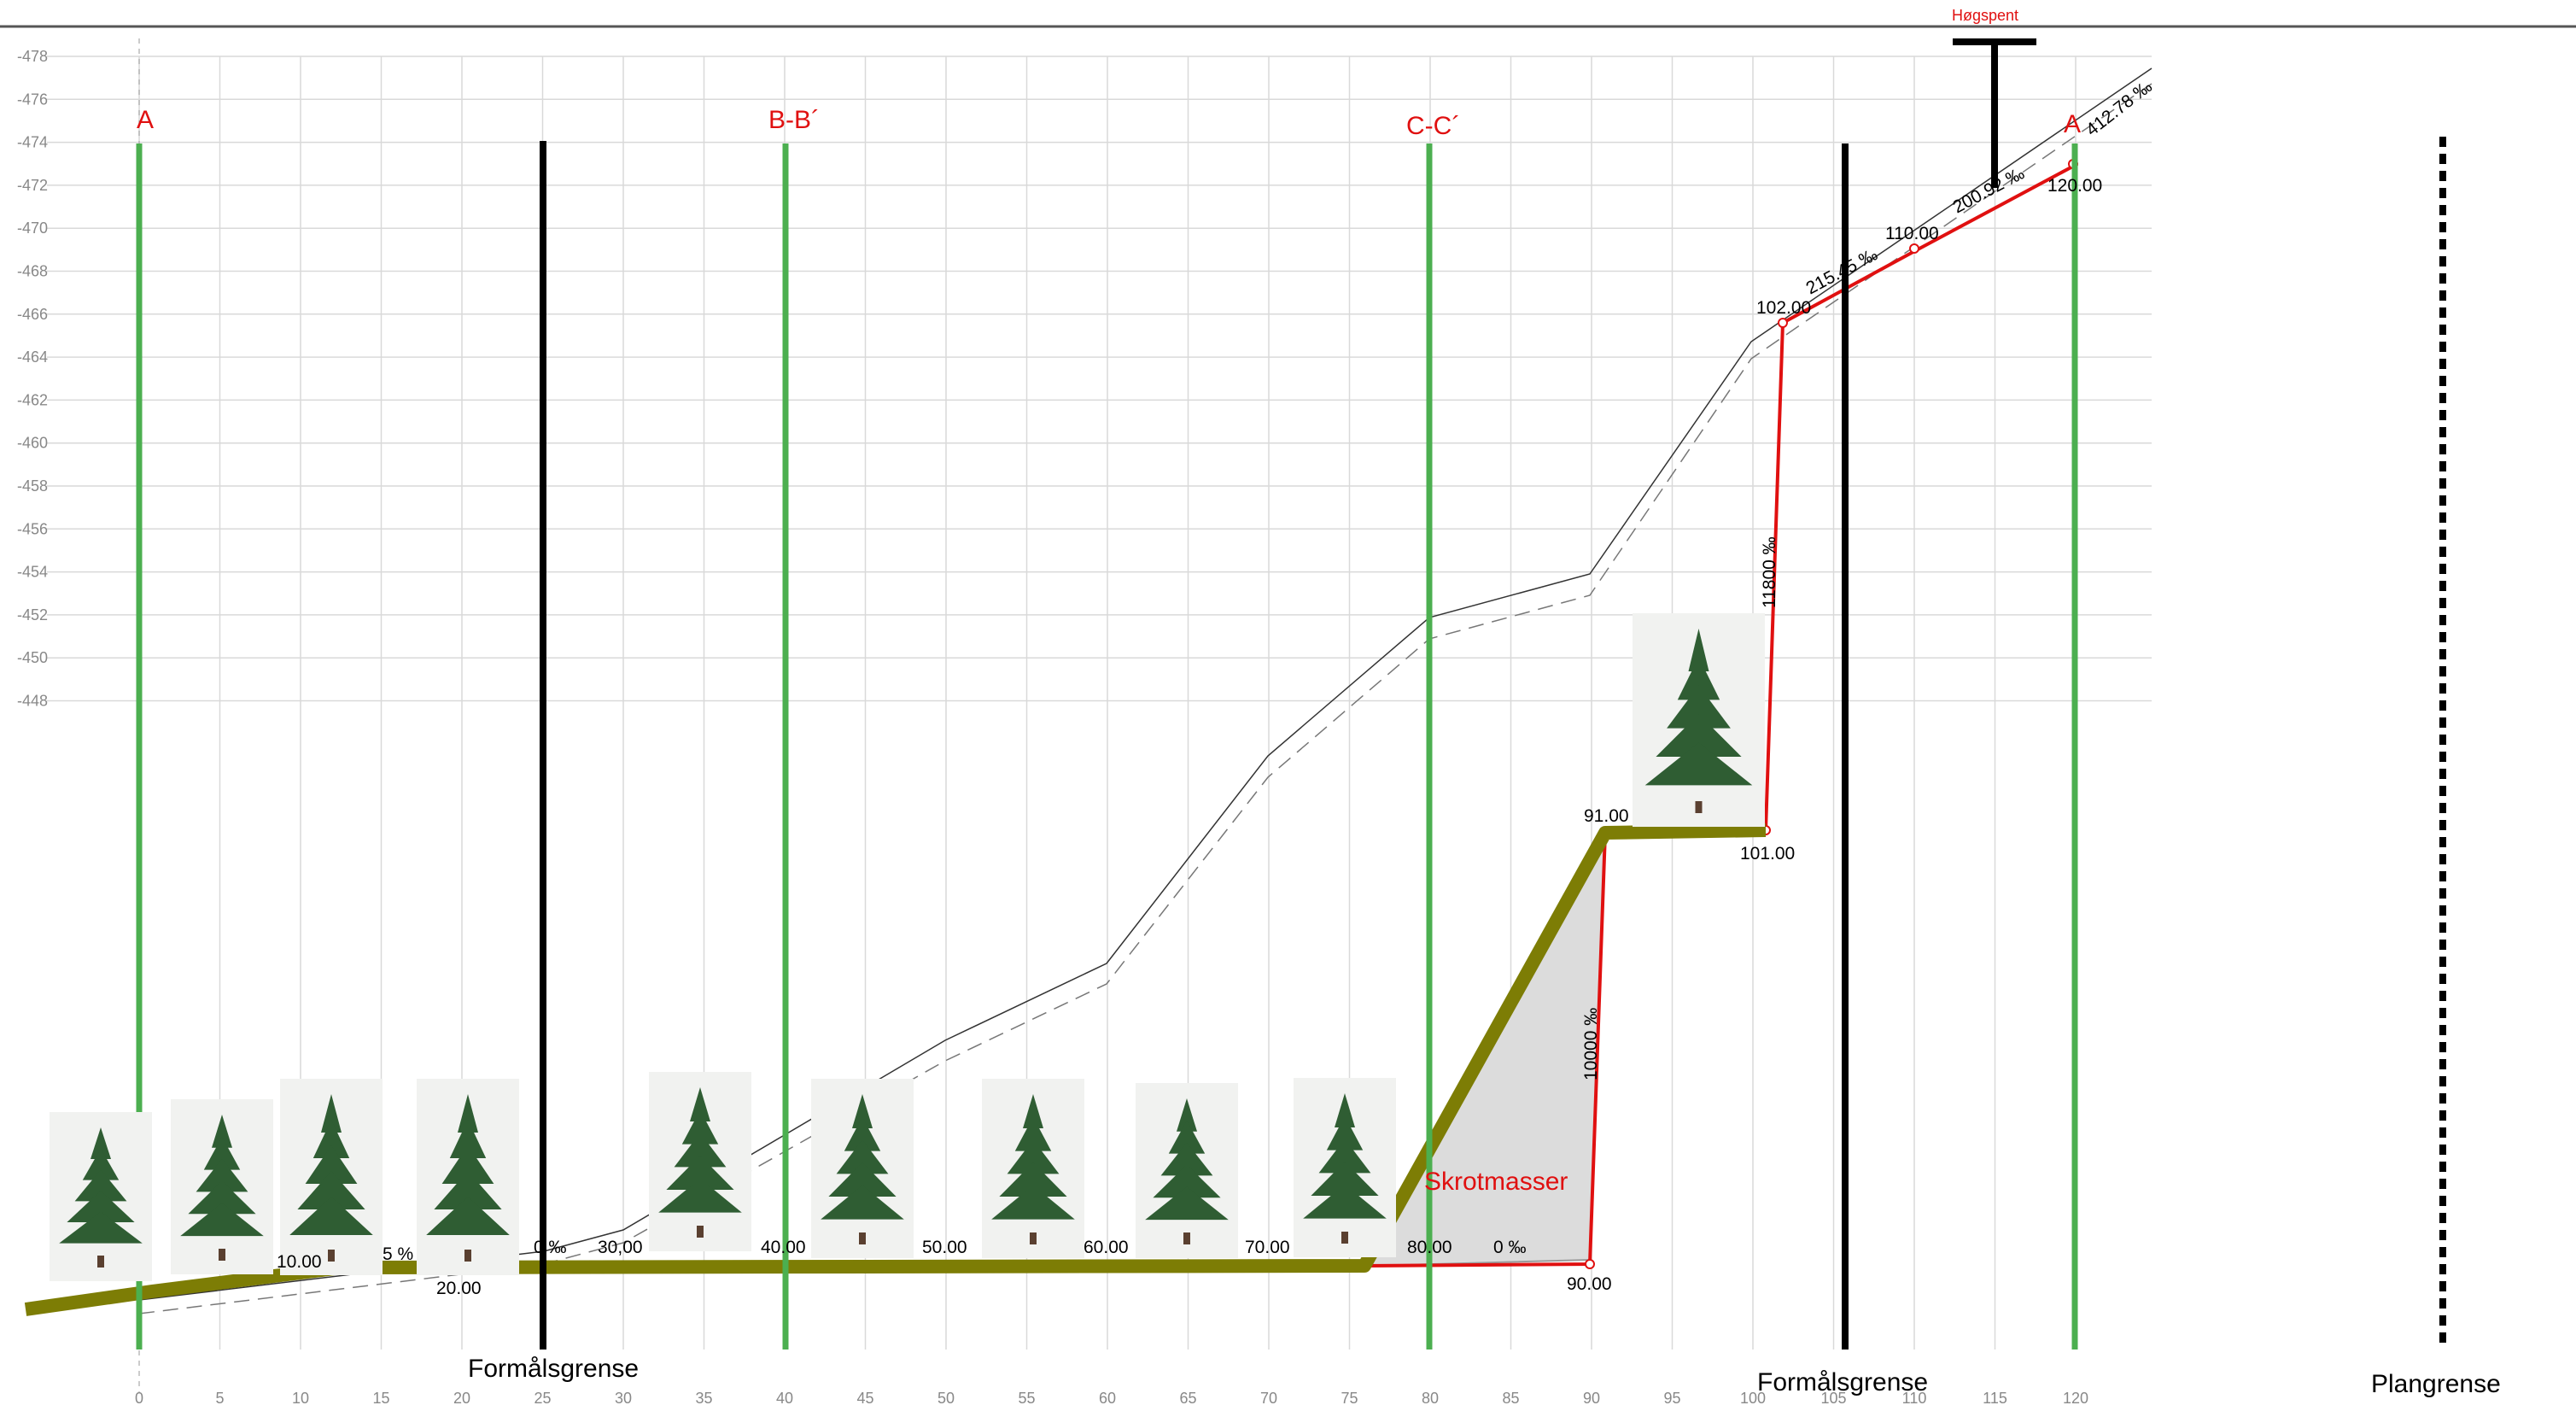 The width and height of the screenshot is (2576, 1411). What do you see at coordinates (945, 1247) in the screenshot?
I see `station-label: 50.00` at bounding box center [945, 1247].